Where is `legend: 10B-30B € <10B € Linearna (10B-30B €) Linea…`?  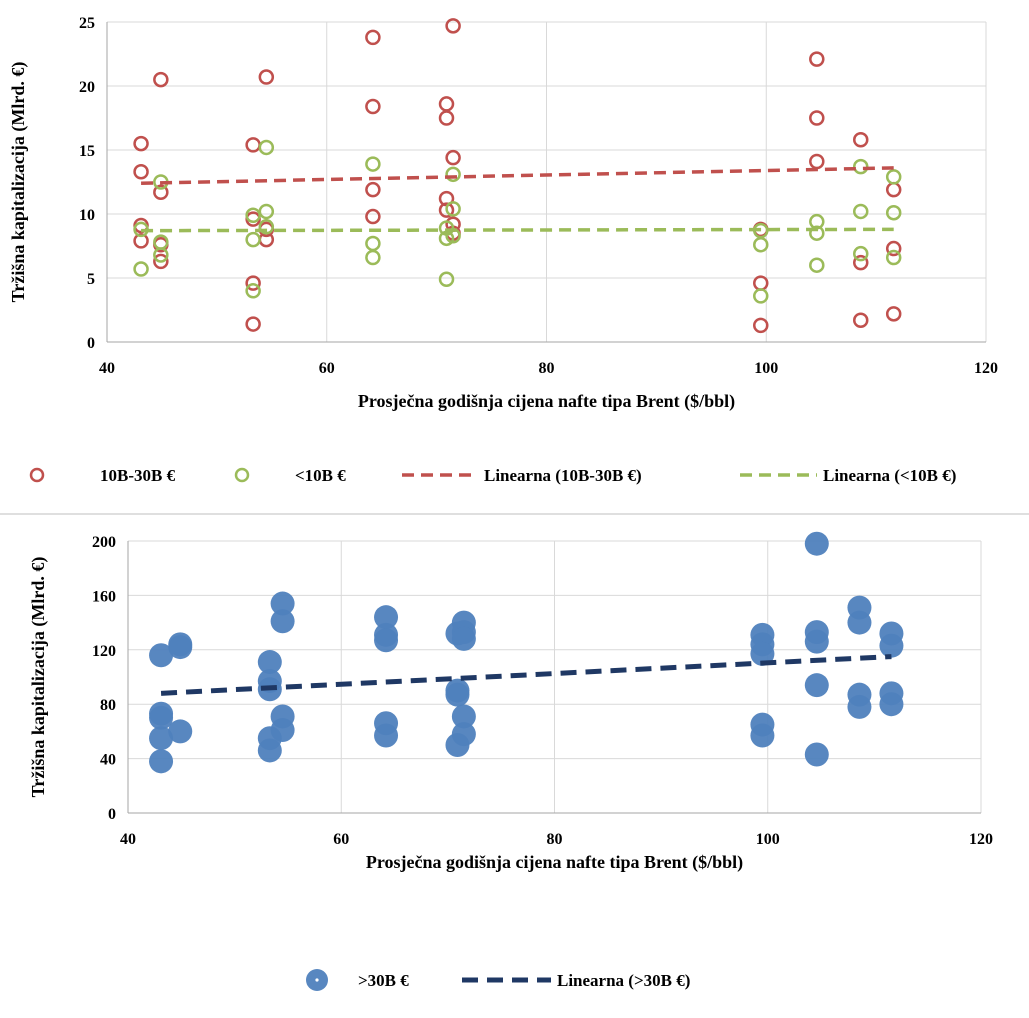 legend: 10B-30B € <10B € Linearna (10B-30B €) Linea… is located at coordinates (492, 475).